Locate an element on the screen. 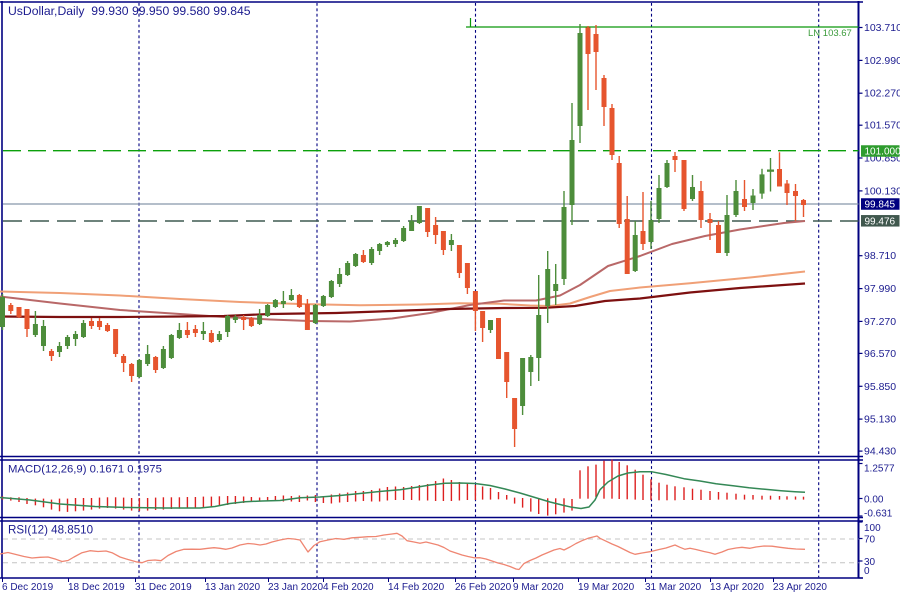 The image size is (900, 600). svg-text: 94.430 is located at coordinates (880, 452).